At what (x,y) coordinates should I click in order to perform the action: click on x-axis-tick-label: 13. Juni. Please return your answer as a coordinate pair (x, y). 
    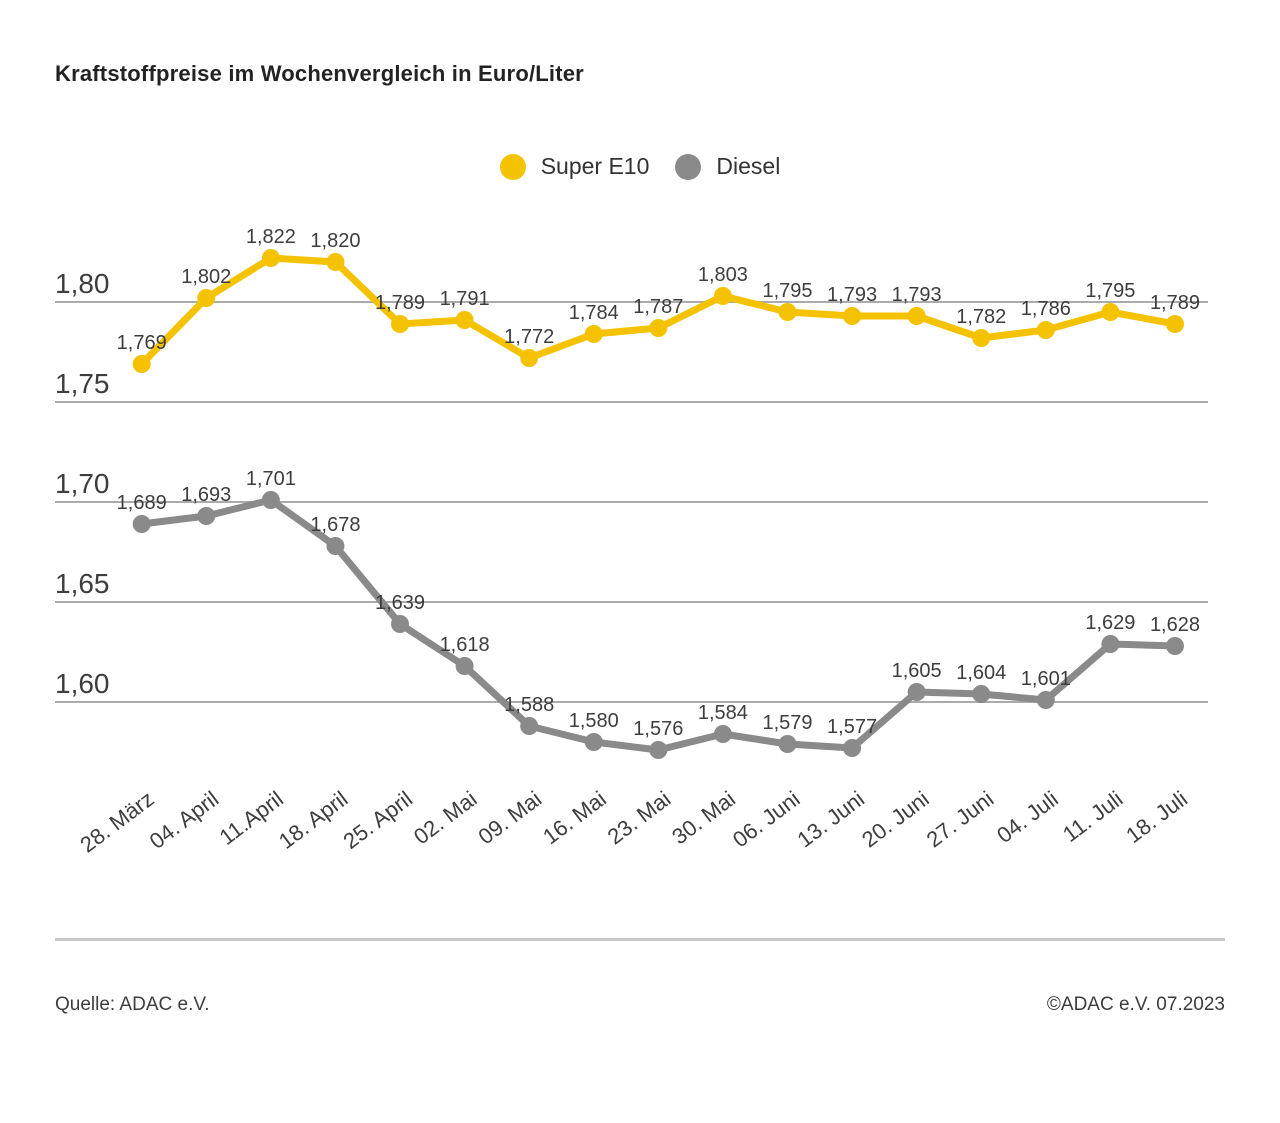
    Looking at the image, I should click on (830, 819).